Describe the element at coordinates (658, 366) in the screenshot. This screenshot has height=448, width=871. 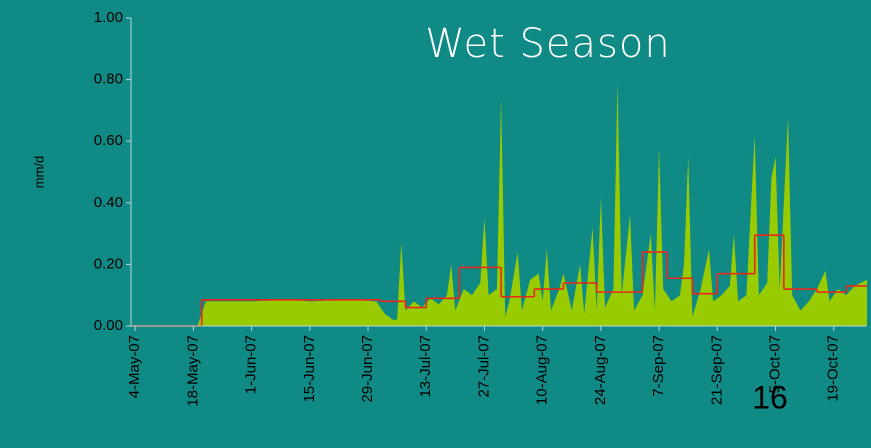
I see `x-tick-label: 7-Sep-07` at that location.